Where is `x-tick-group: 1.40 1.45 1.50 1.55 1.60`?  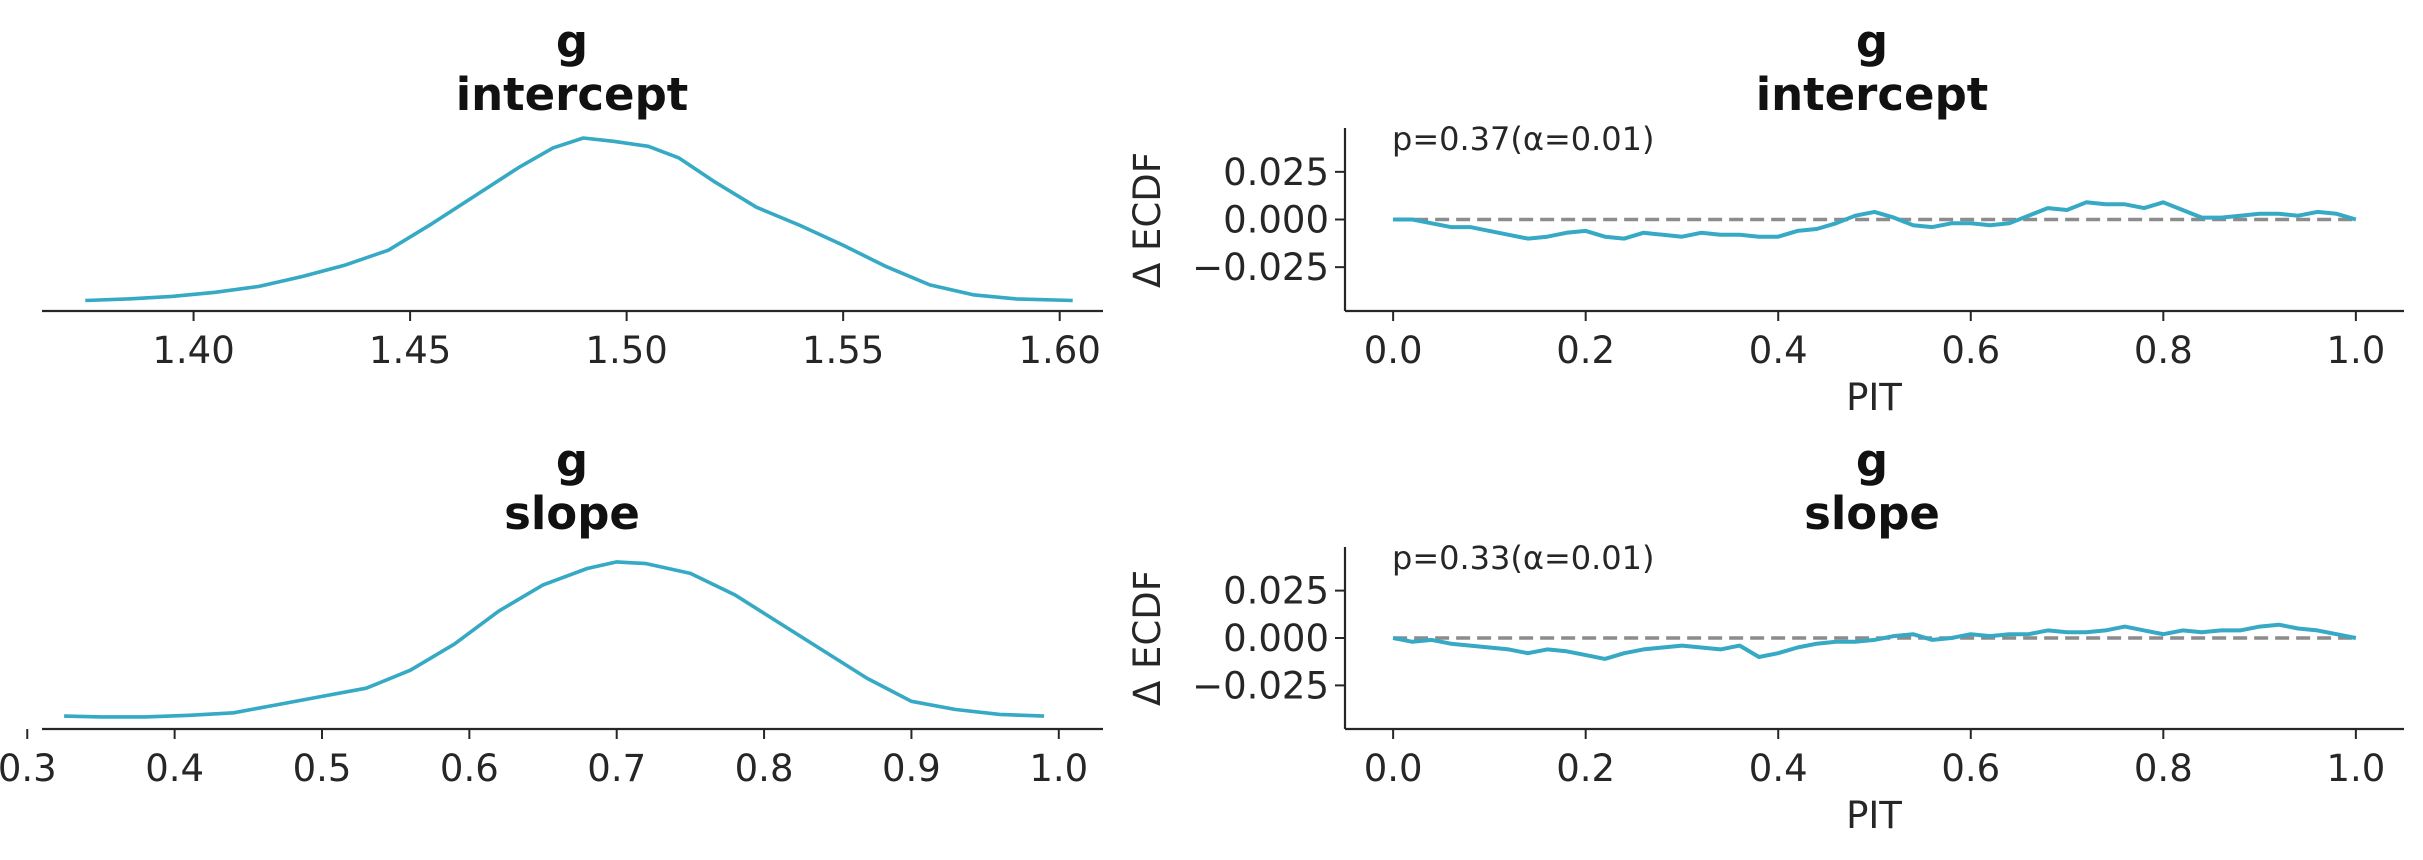 x-tick-group: 1.40 1.45 1.50 1.55 1.60 is located at coordinates (626, 341).